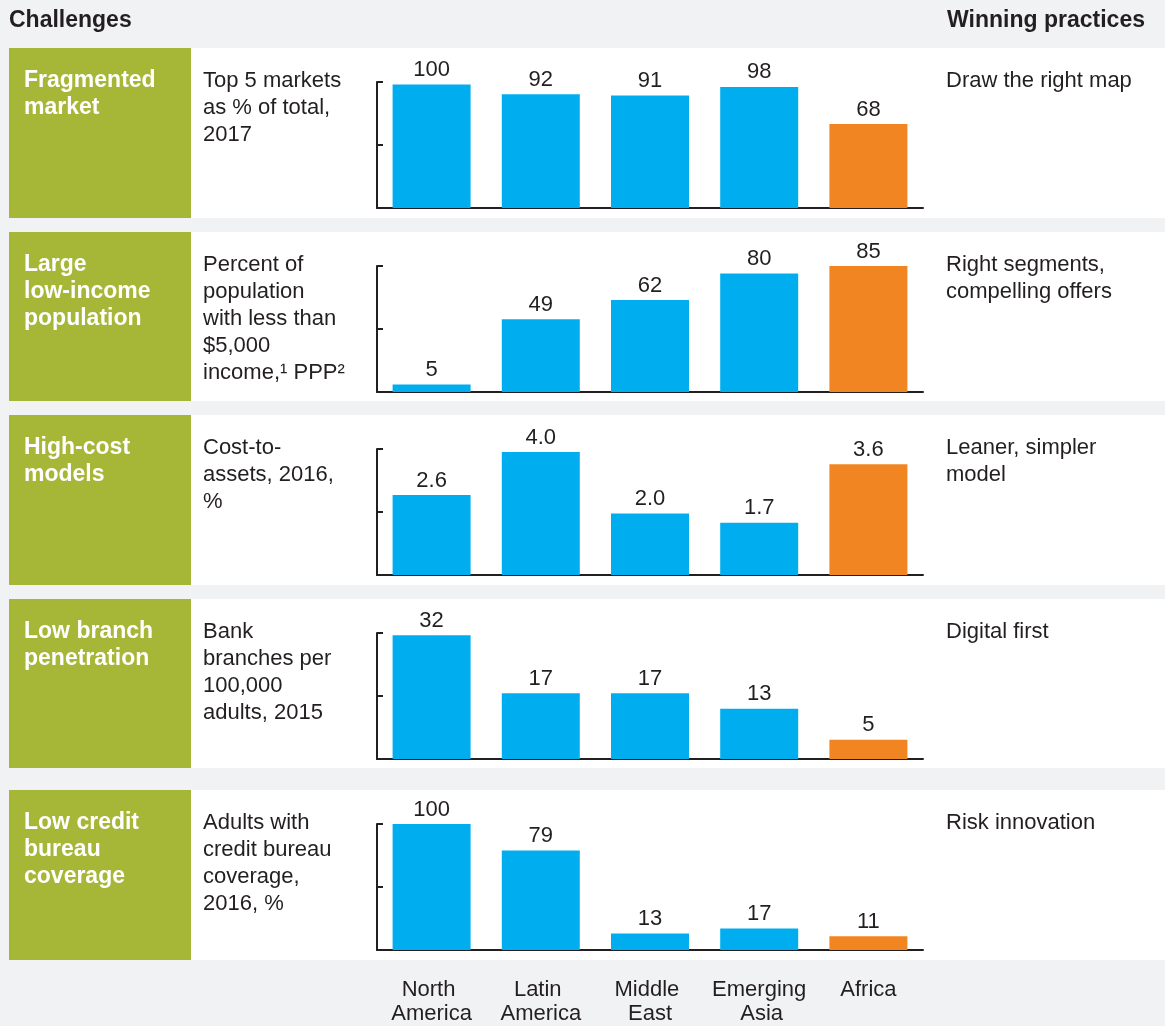 This screenshot has height=1026, width=1165. What do you see at coordinates (1046, 19) in the screenshot?
I see `text: Winning practices` at bounding box center [1046, 19].